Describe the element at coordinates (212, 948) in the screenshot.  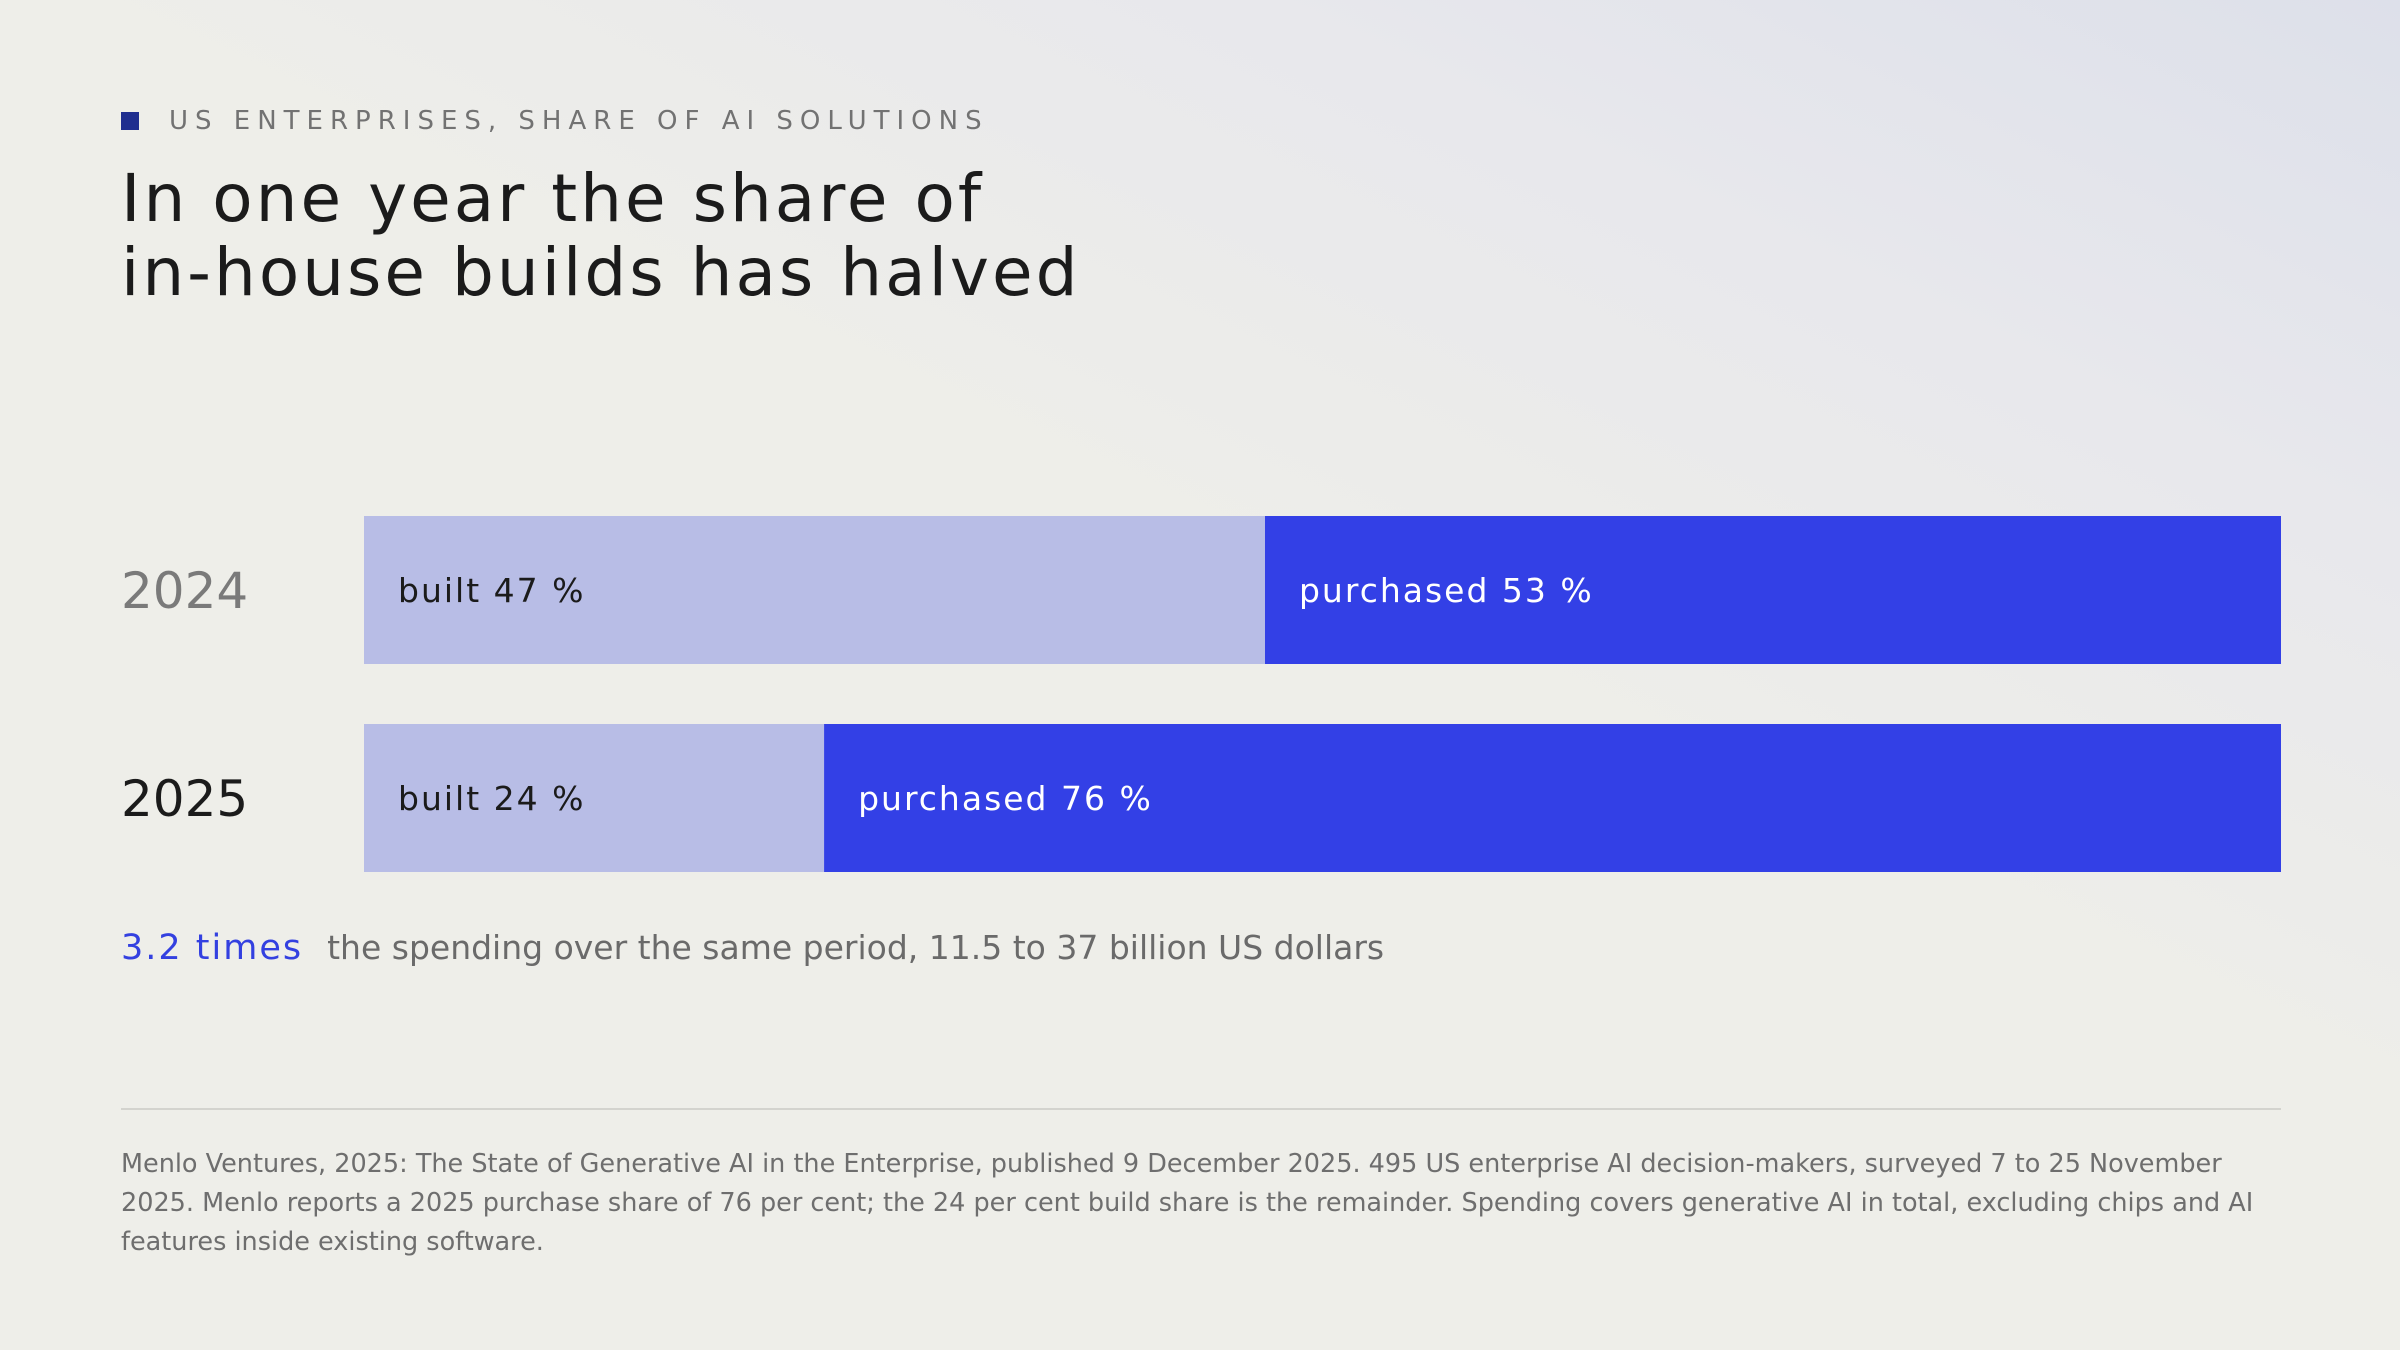
I see `callout-highlight: 3.2 times` at that location.